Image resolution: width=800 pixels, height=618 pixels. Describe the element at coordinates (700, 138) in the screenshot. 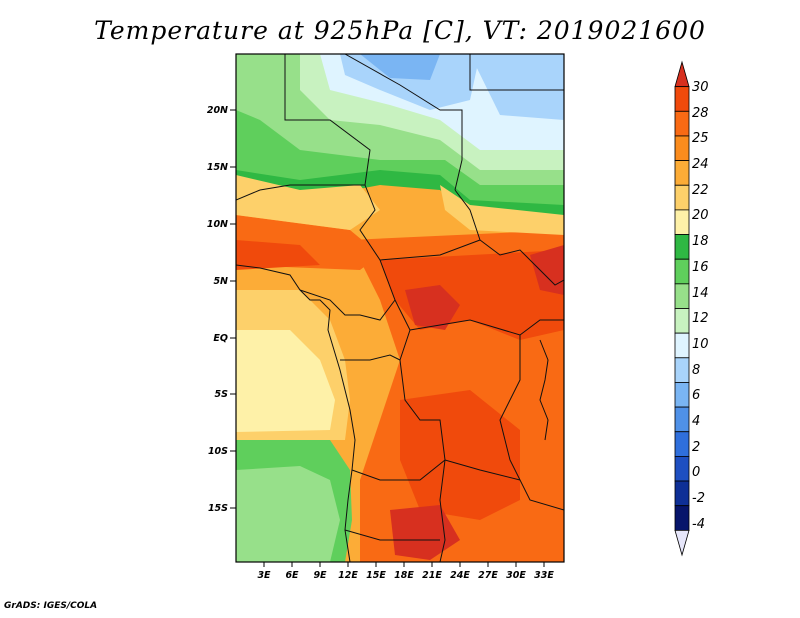

I see `colorbar-label: 25` at that location.